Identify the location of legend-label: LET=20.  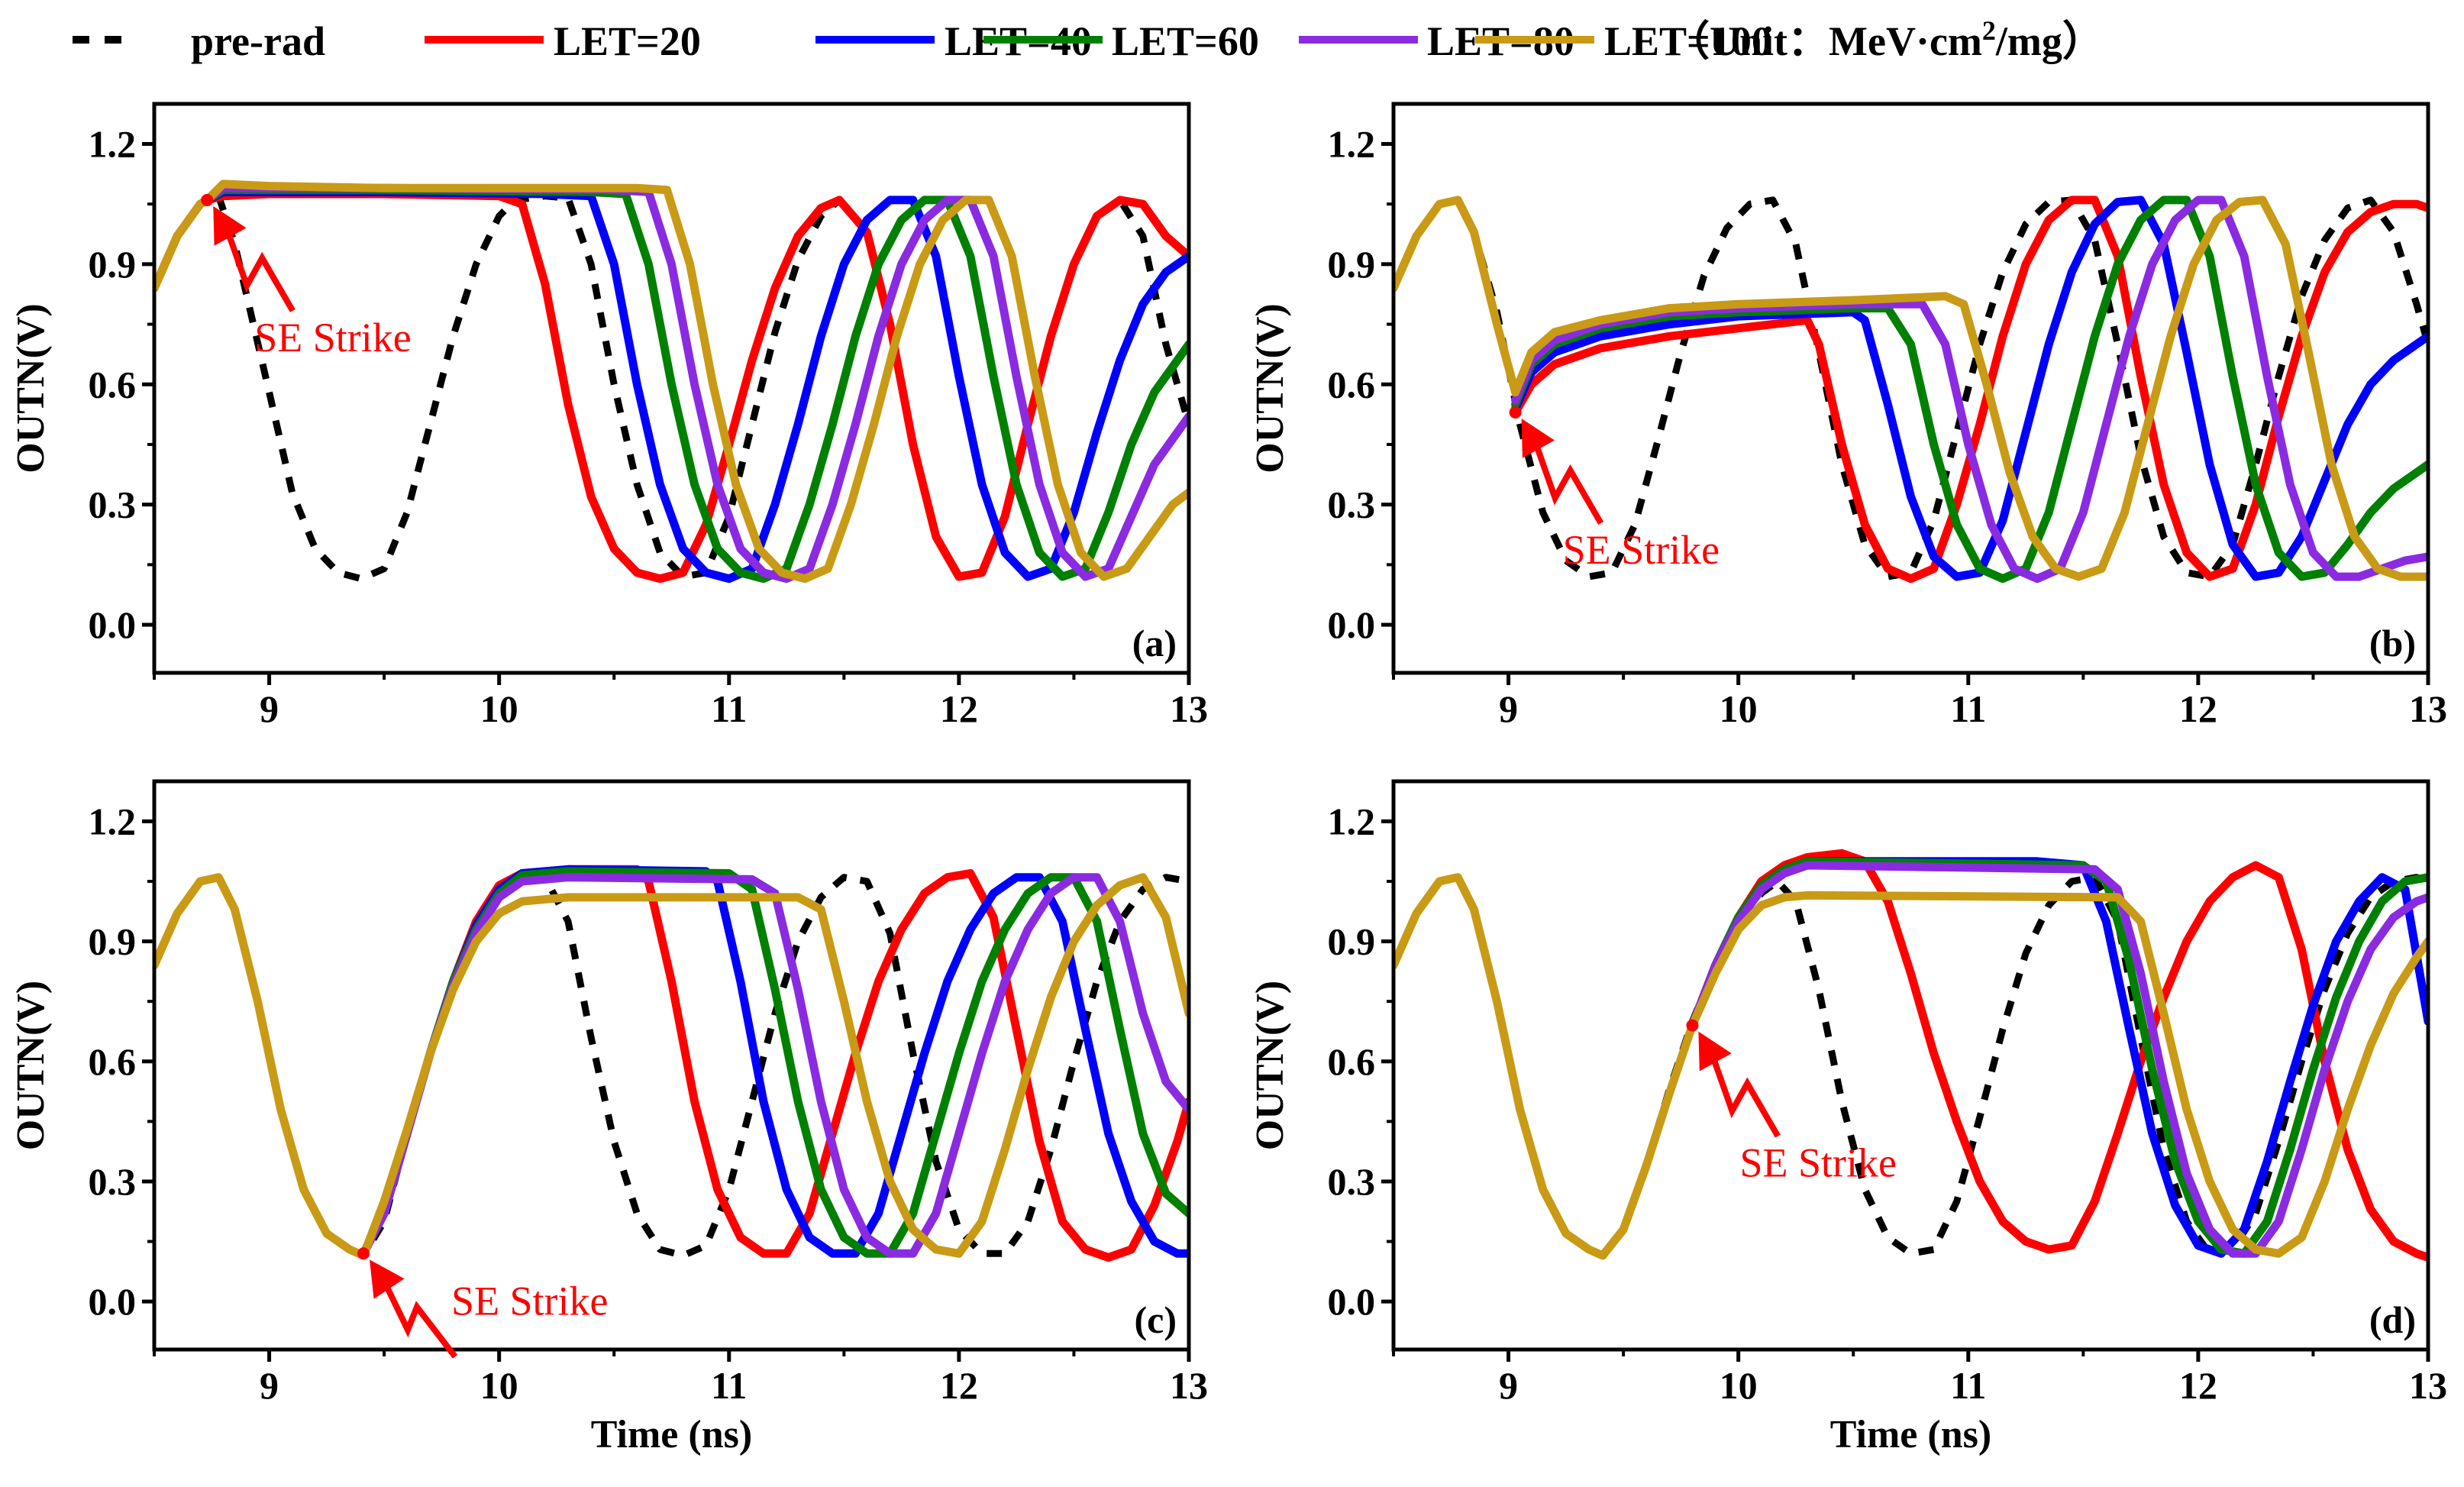
(627, 41).